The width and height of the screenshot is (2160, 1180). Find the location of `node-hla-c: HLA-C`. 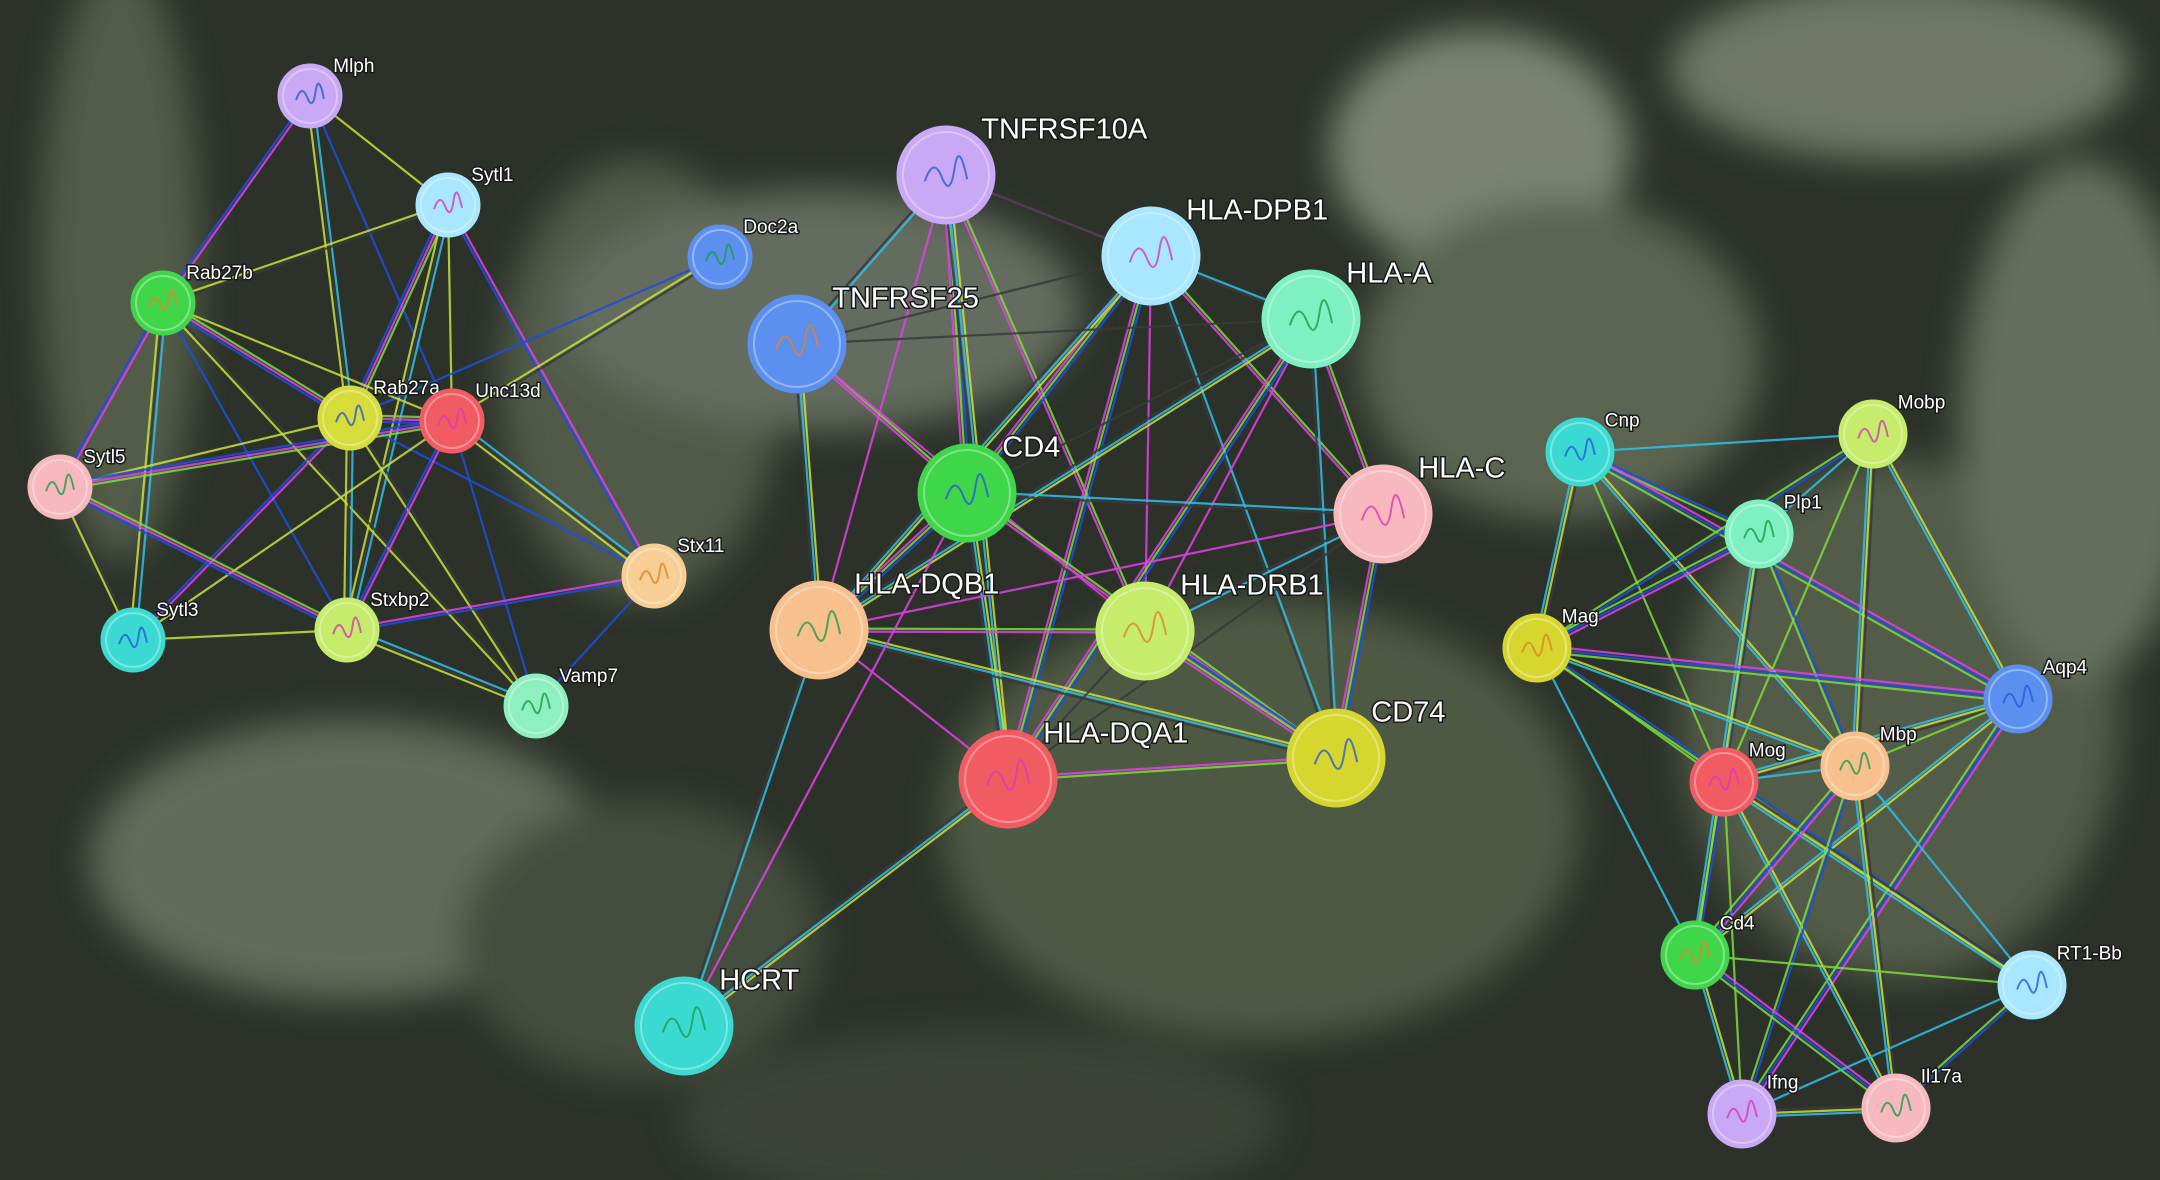

node-hla-c: HLA-C is located at coordinates (1420, 507).